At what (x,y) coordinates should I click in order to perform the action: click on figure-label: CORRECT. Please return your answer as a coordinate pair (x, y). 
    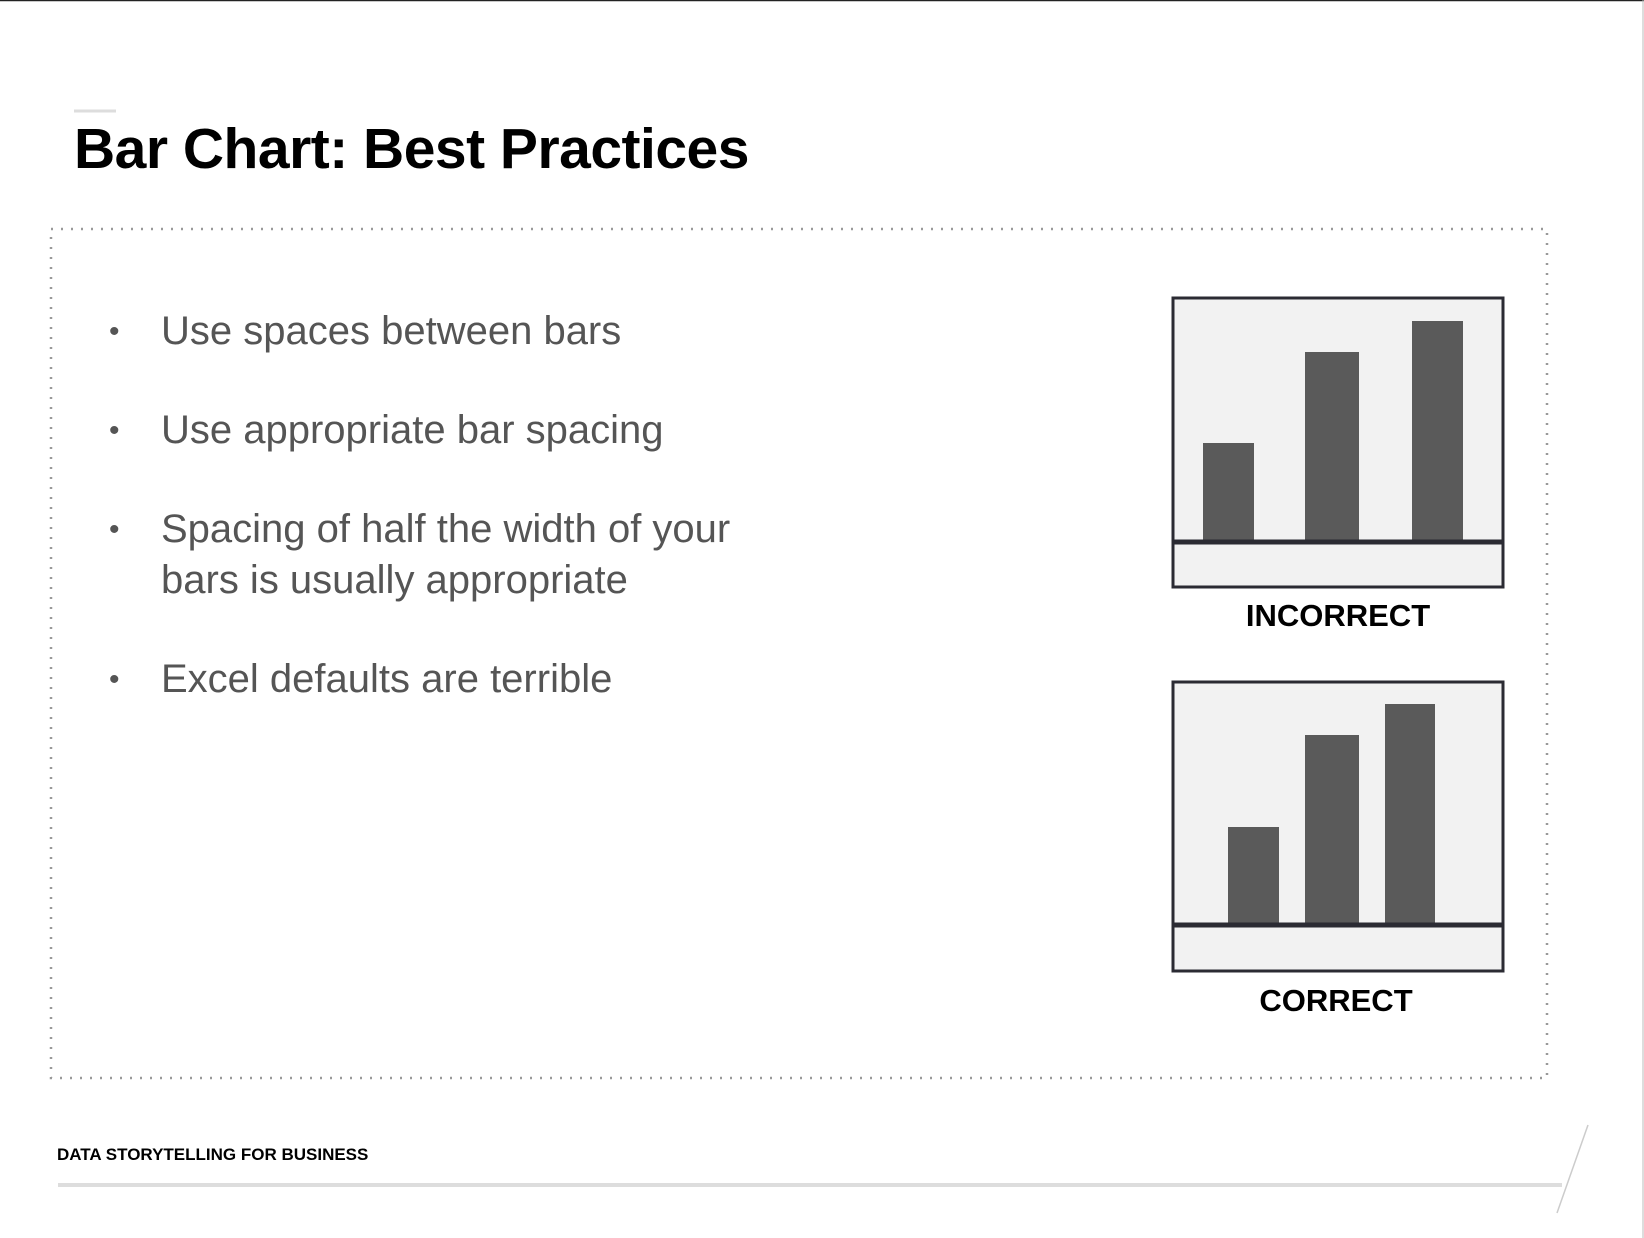
    Looking at the image, I should click on (1336, 1000).